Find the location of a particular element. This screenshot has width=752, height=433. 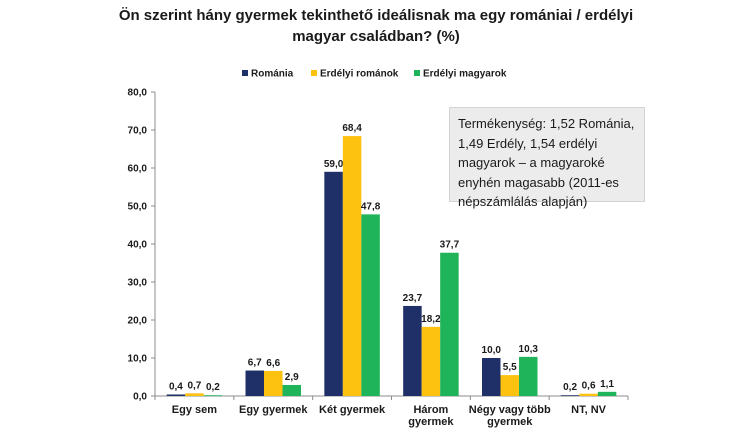

category-label: Egy gyermek is located at coordinates (273, 410).